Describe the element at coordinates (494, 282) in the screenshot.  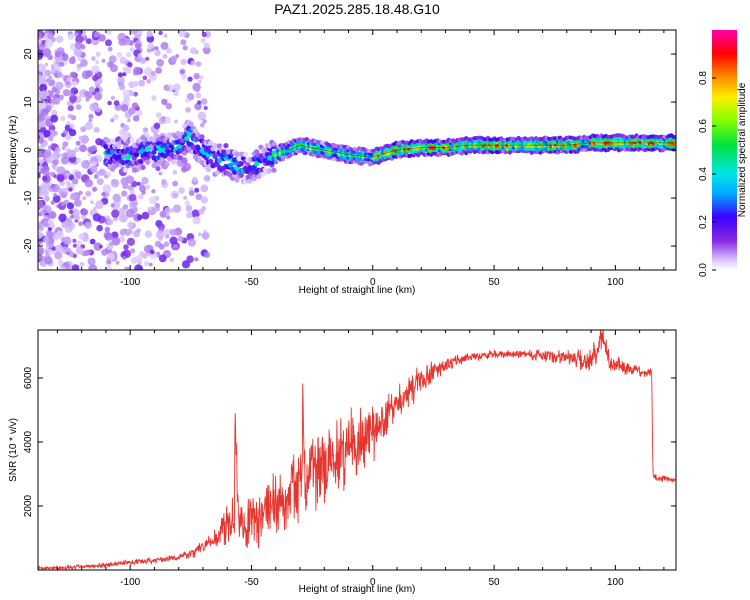
I see `x-tick-label: 50` at that location.